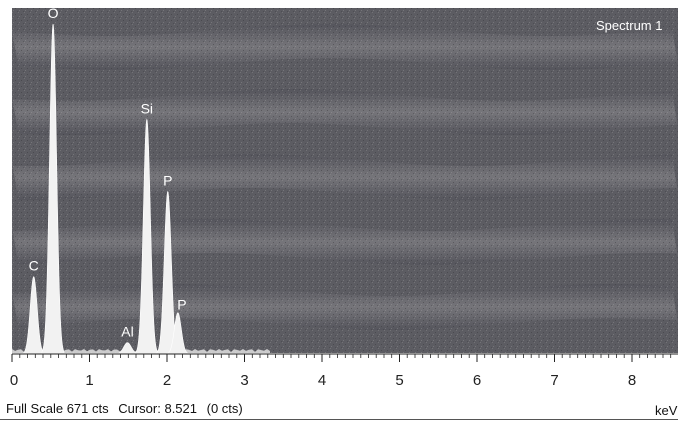 This screenshot has width=678, height=423. I want to click on x-tick-label-7: 7, so click(554, 380).